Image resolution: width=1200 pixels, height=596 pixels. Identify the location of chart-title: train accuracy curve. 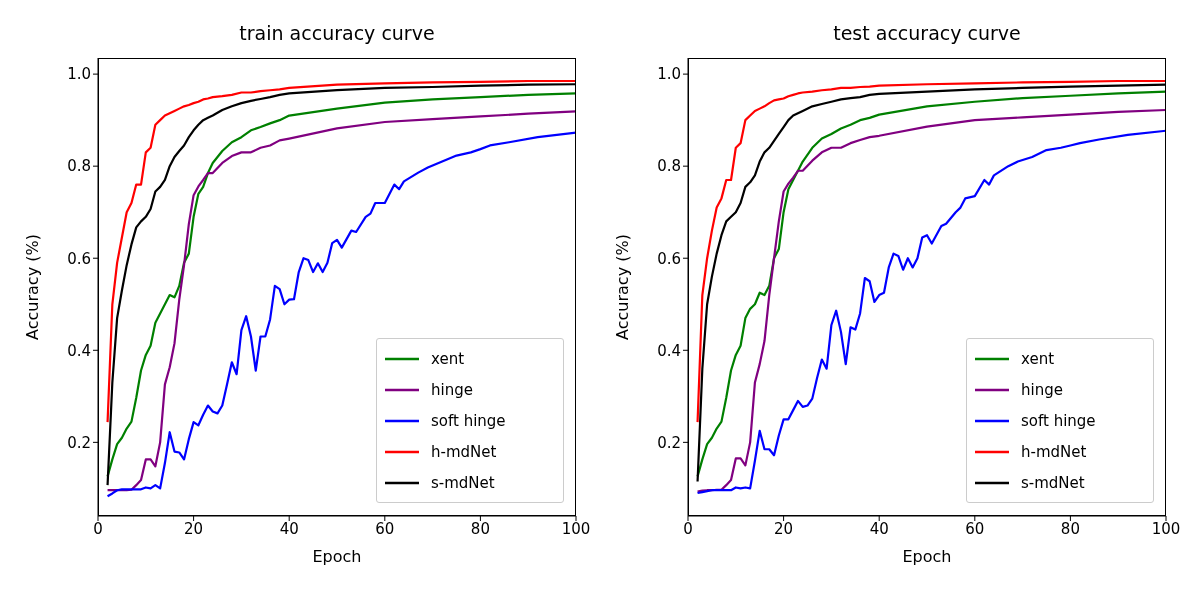
(337, 33).